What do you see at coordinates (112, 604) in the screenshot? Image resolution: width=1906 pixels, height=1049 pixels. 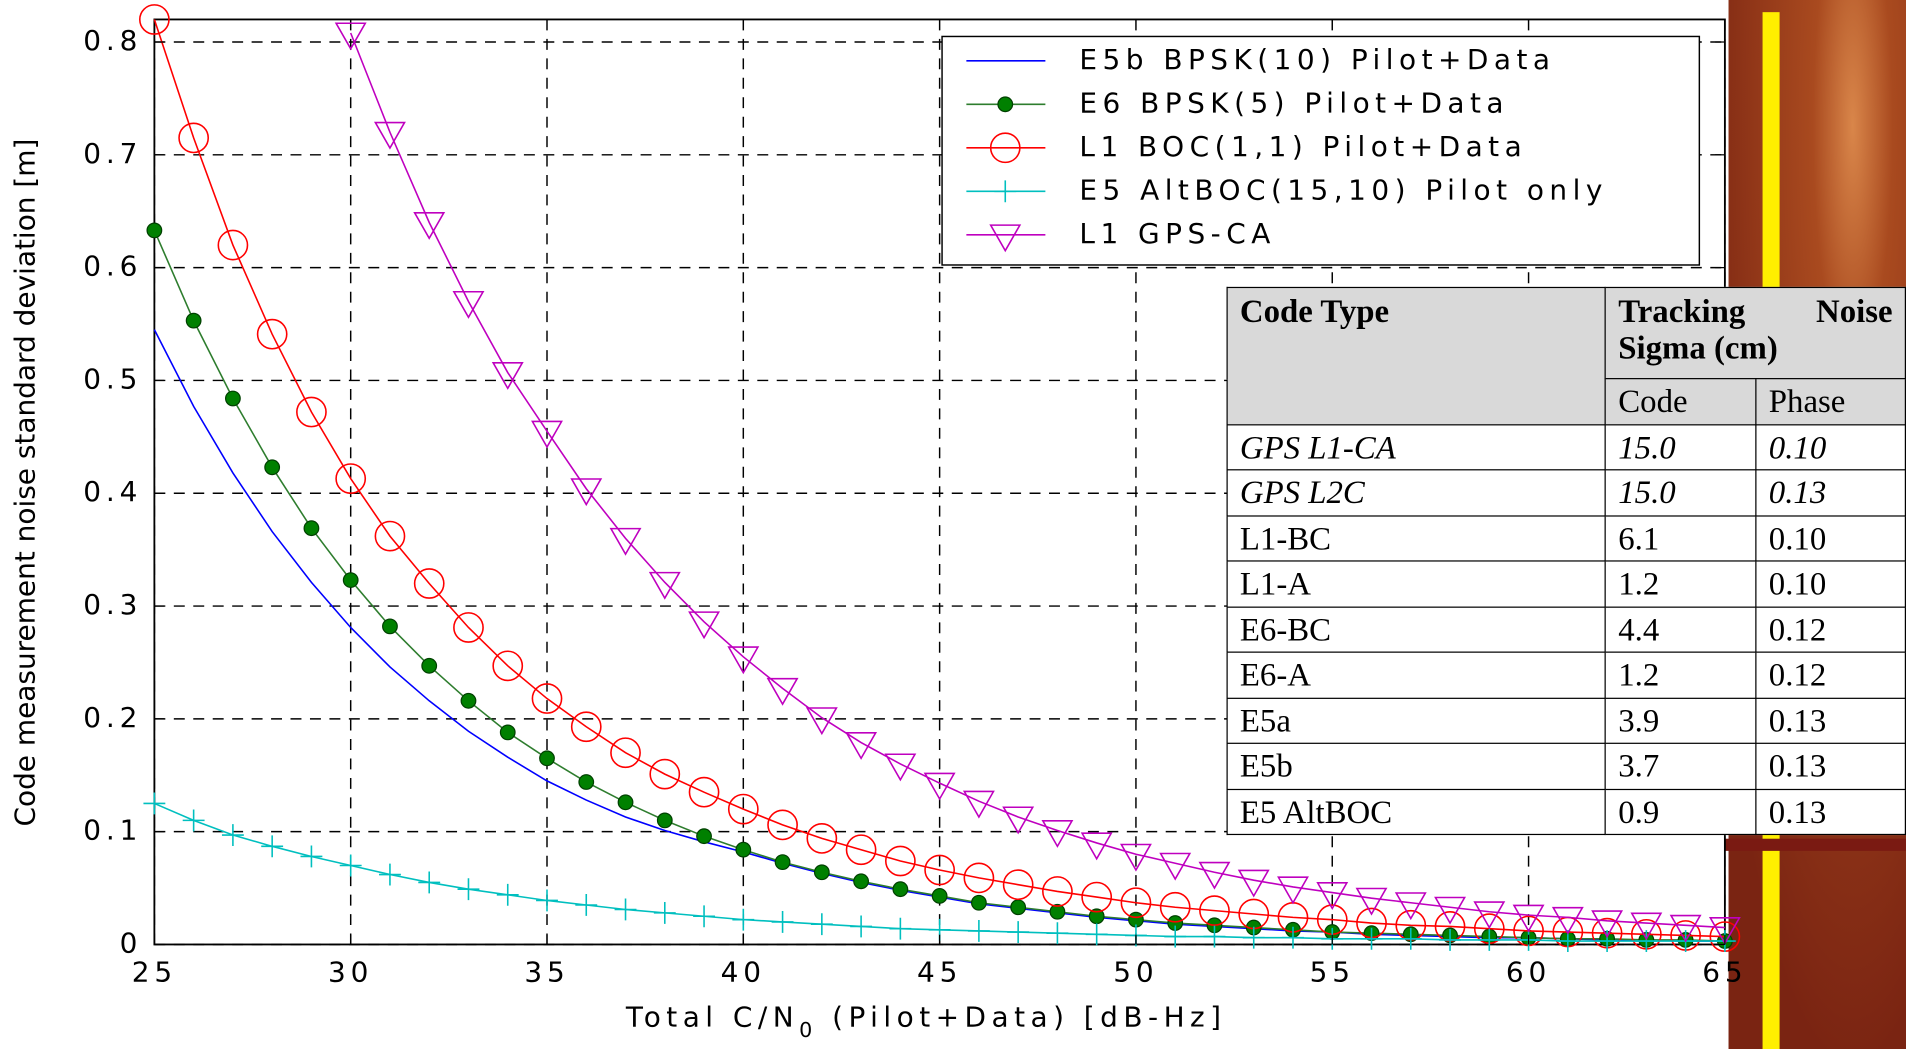 I see `y-tick-label: 0.3` at bounding box center [112, 604].